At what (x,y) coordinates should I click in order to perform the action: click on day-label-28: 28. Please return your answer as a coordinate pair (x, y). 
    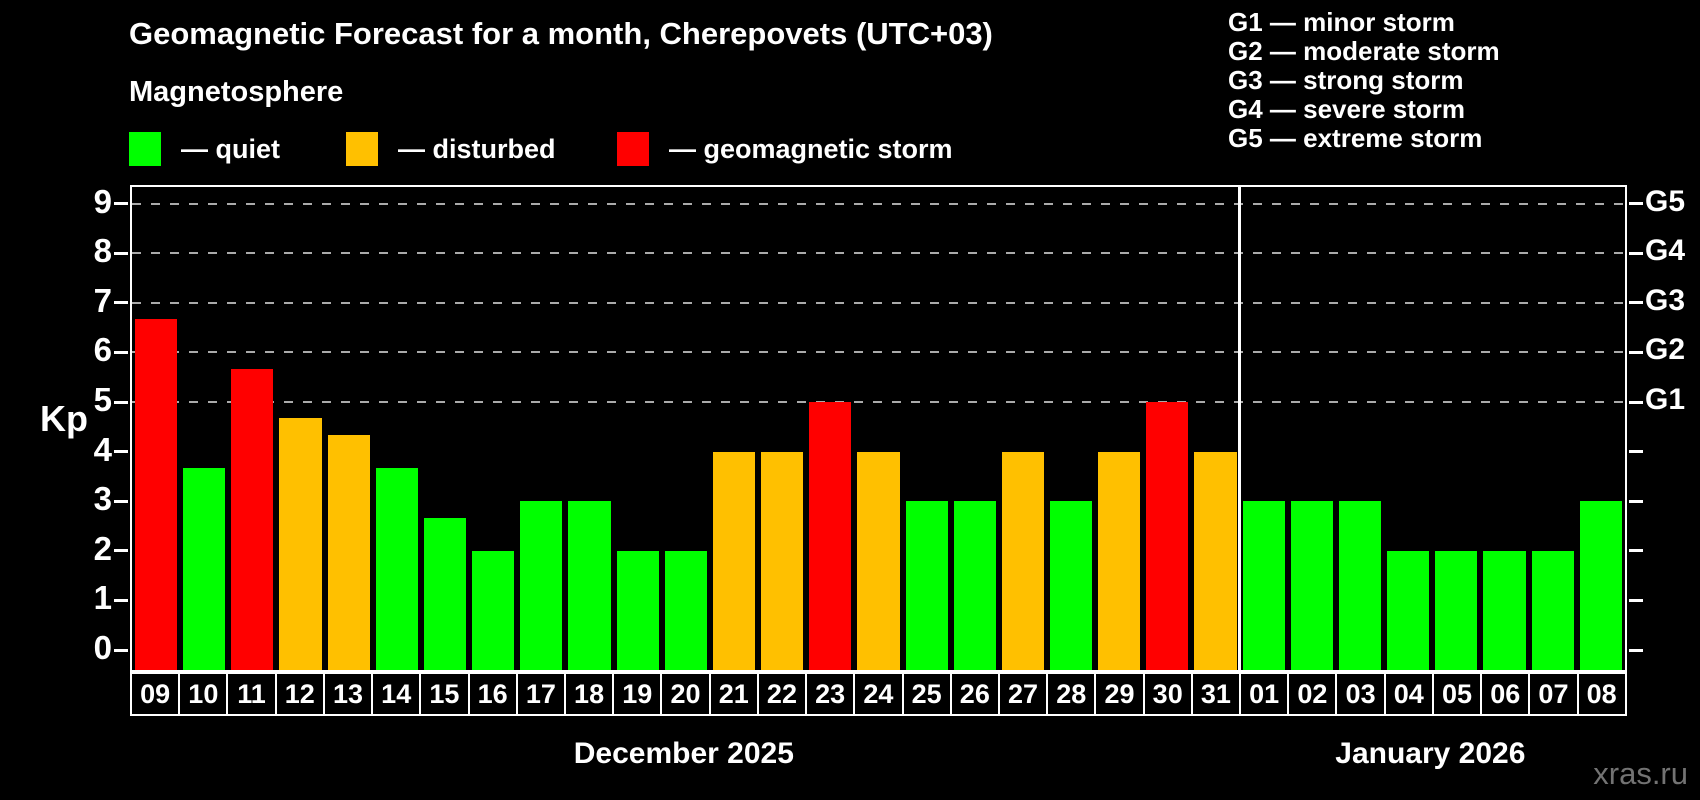
    Looking at the image, I should click on (1071, 694).